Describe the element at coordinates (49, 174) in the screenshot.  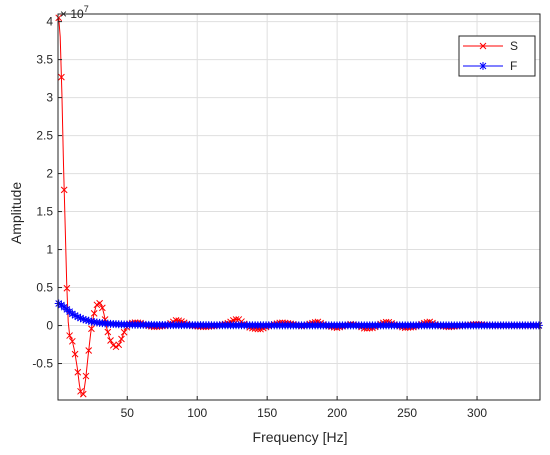
I see `y-tick-label: 2` at that location.